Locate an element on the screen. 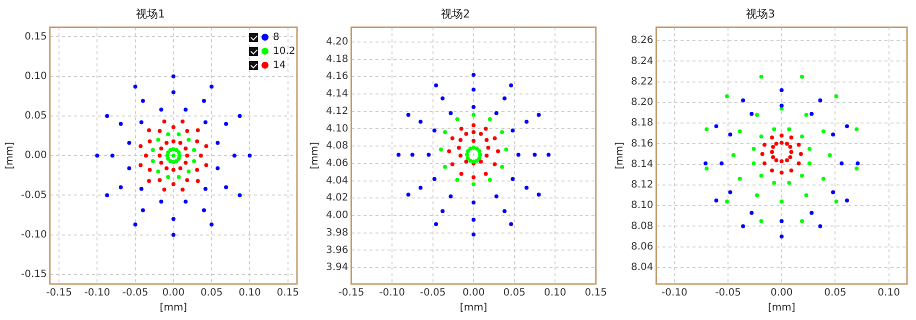  chart-title: 视场2 is located at coordinates (455, 13).